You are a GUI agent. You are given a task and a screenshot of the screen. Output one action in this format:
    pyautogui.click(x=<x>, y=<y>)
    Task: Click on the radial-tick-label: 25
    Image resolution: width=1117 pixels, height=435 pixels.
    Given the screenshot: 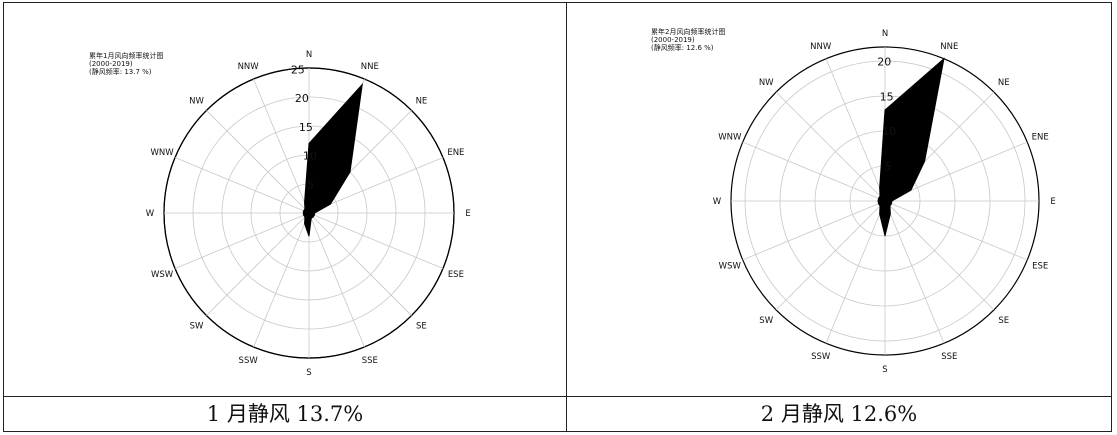 What is the action you would take?
    pyautogui.click(x=298, y=69)
    